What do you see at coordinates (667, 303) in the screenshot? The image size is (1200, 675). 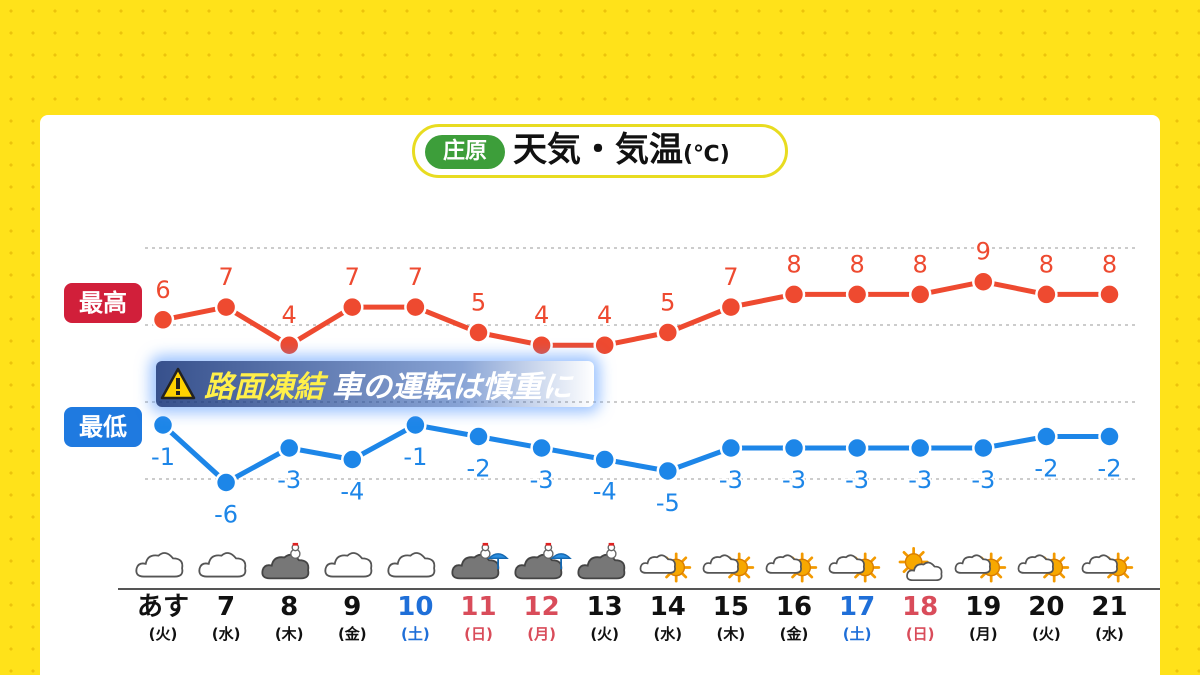 I see `high-temp-value: 5` at bounding box center [667, 303].